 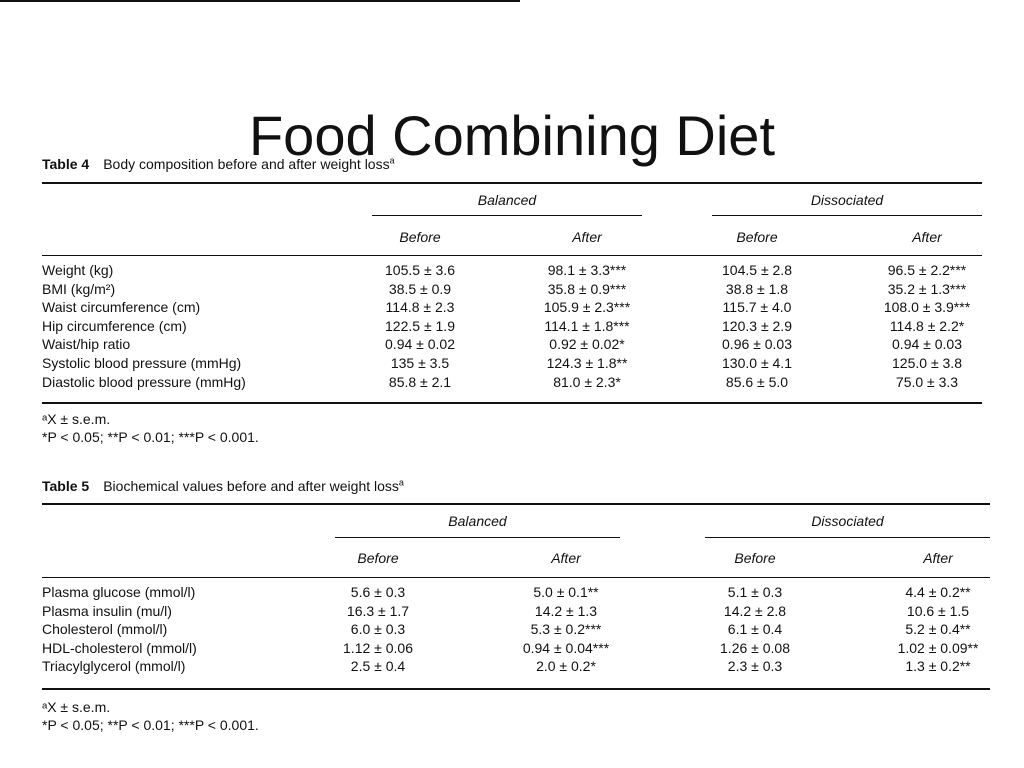 I want to click on table-cell: 2.5 ± 0.4, so click(x=378, y=666).